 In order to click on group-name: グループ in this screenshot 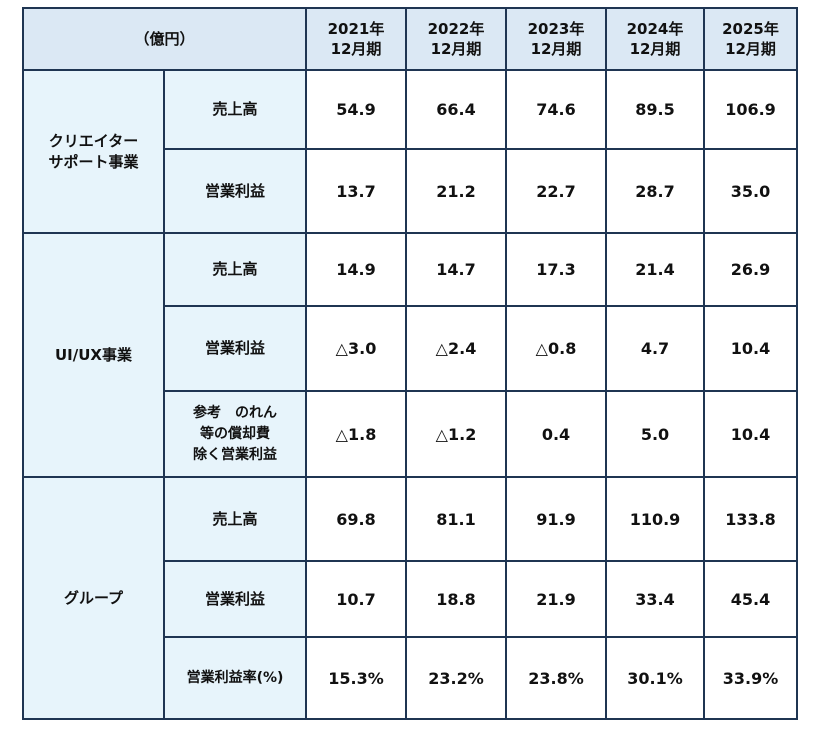, I will do `click(93, 598)`.